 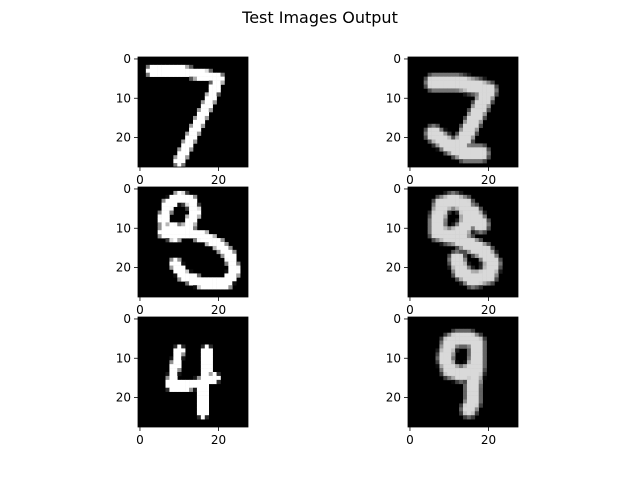 I want to click on y-tick-label: 0, so click(x=397, y=189).